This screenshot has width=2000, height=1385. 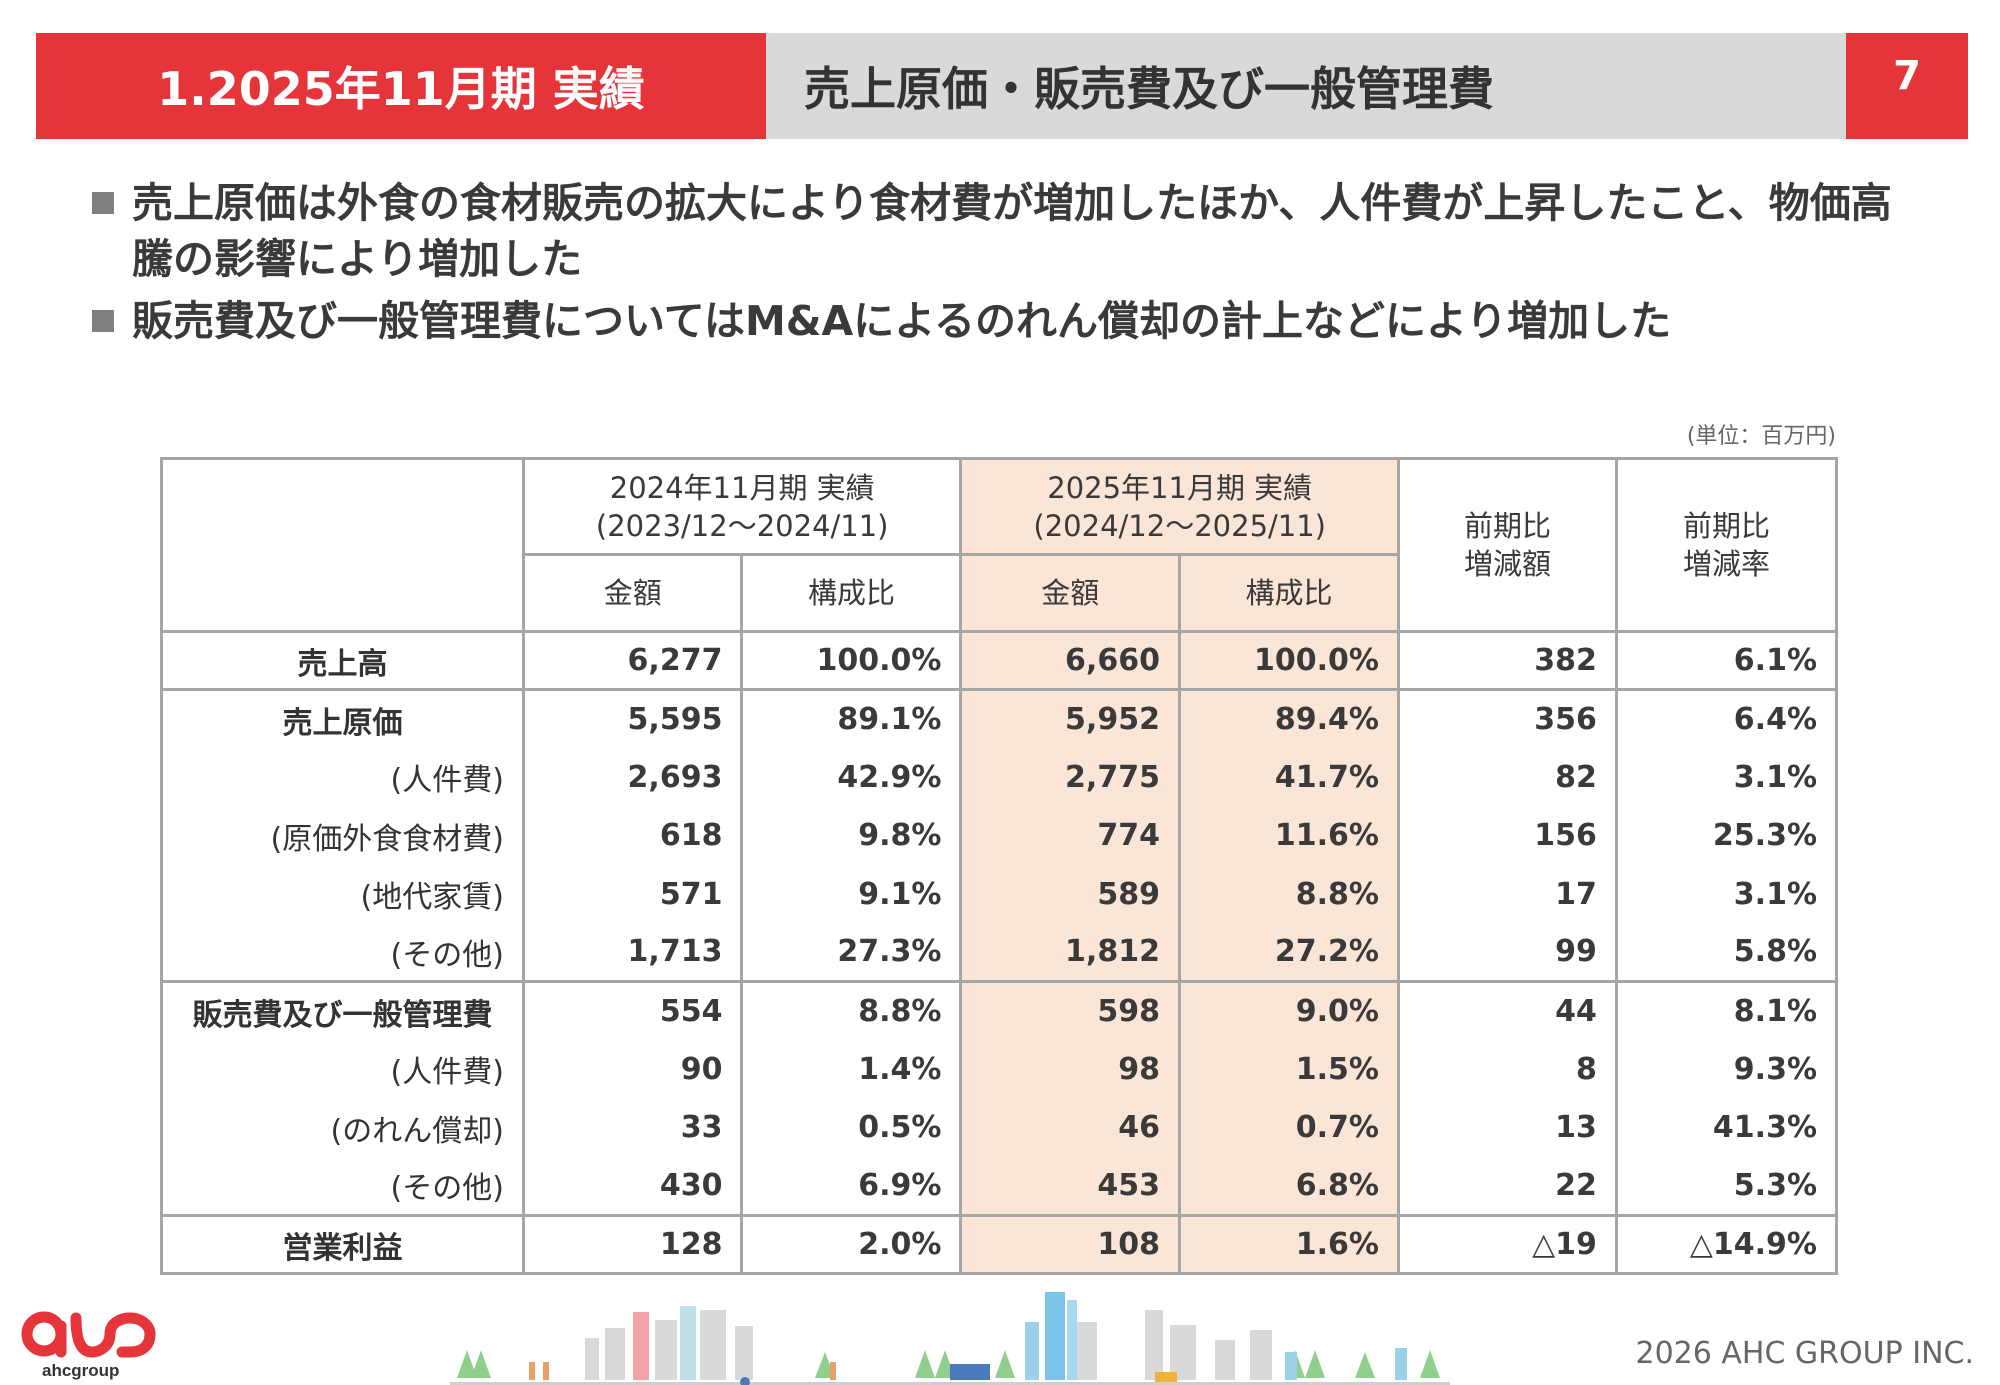 What do you see at coordinates (1069, 593) in the screenshot?
I see `header-curr-amount: 金額` at bounding box center [1069, 593].